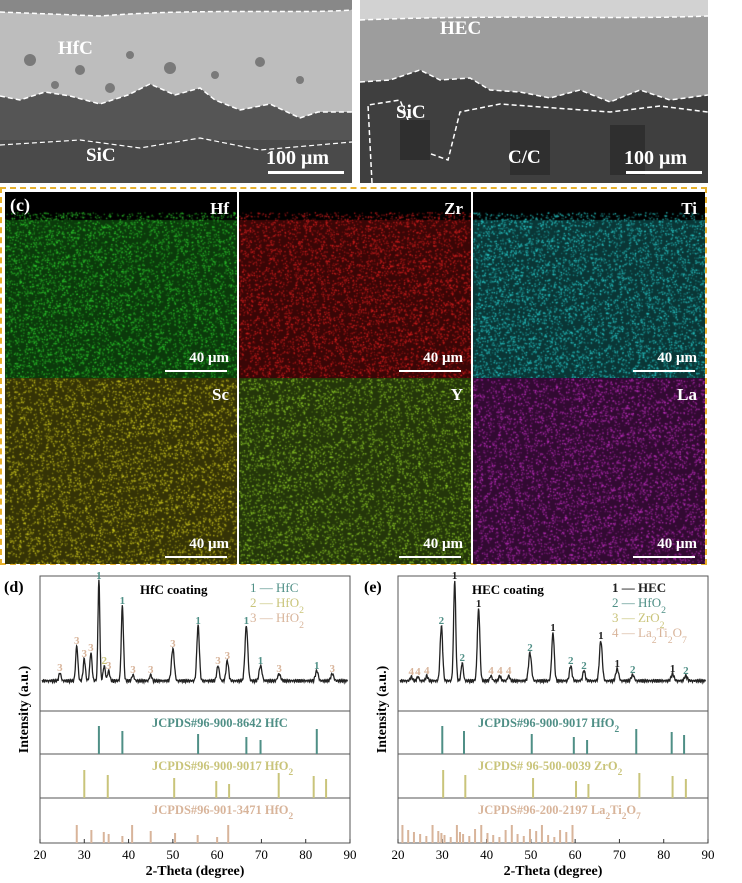  I want to click on eds-map-la: La 40 μm, so click(589, 471).